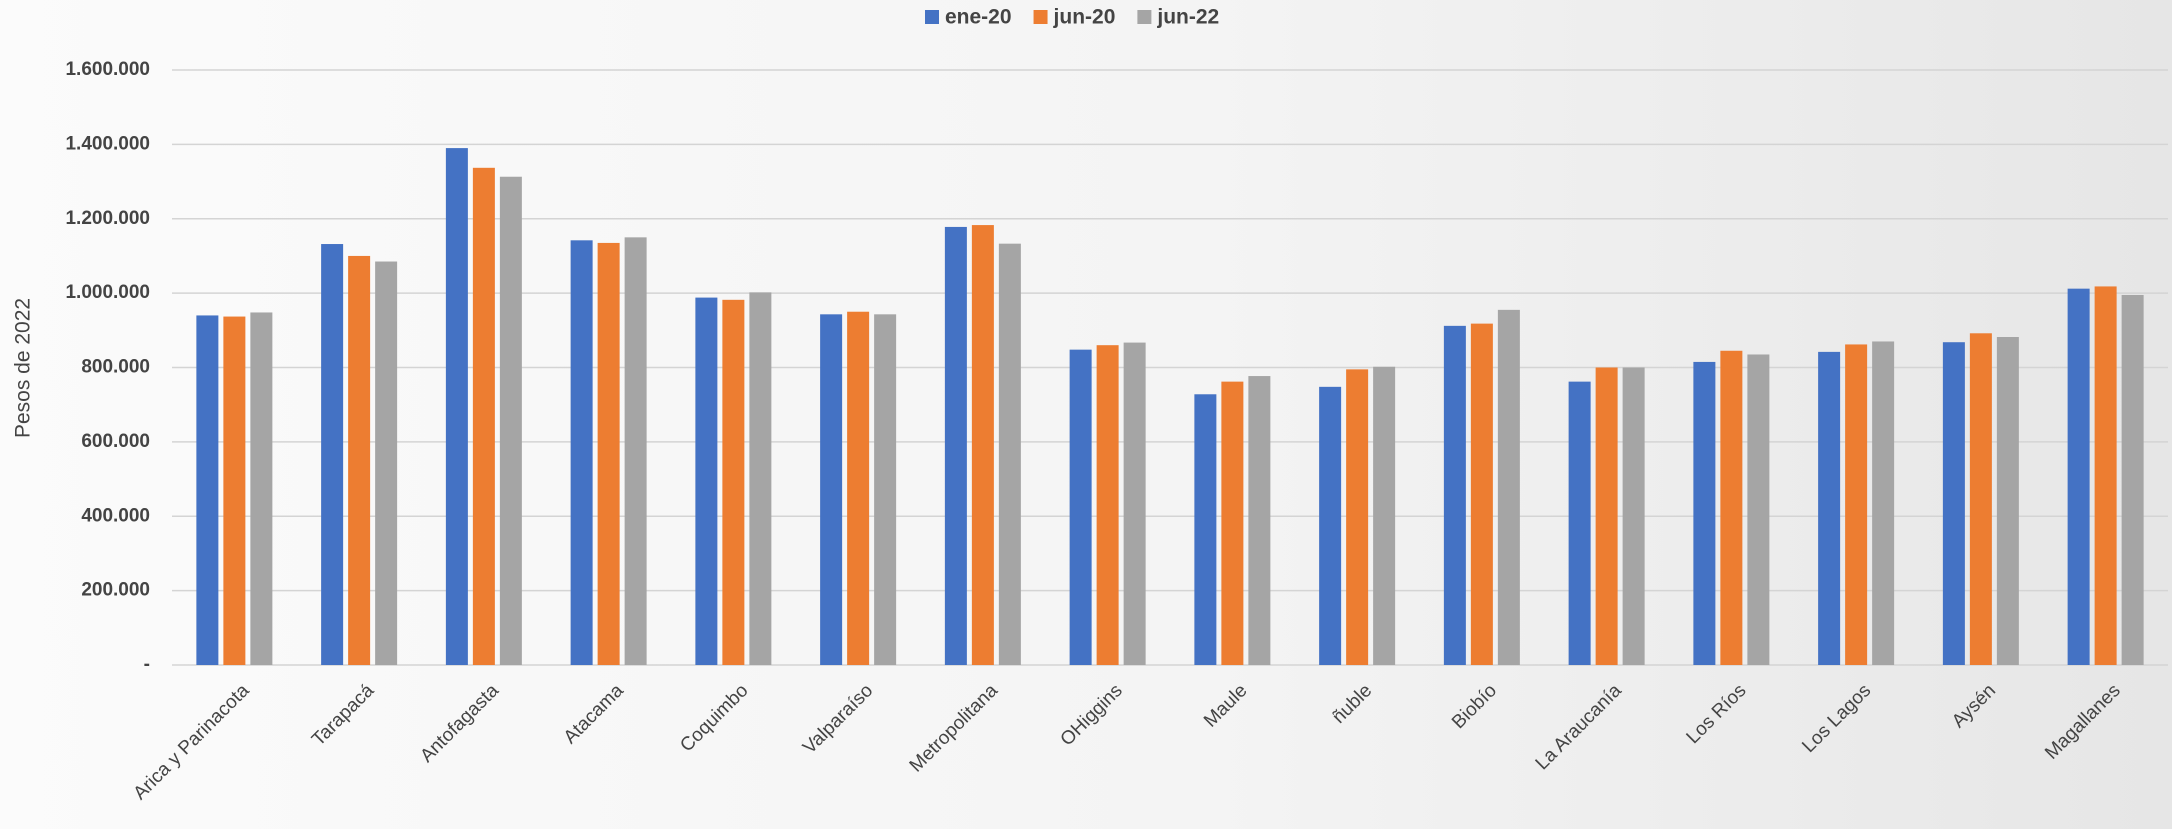 The width and height of the screenshot is (2172, 829). I want to click on y-tick-label: 600.000, so click(115, 441).